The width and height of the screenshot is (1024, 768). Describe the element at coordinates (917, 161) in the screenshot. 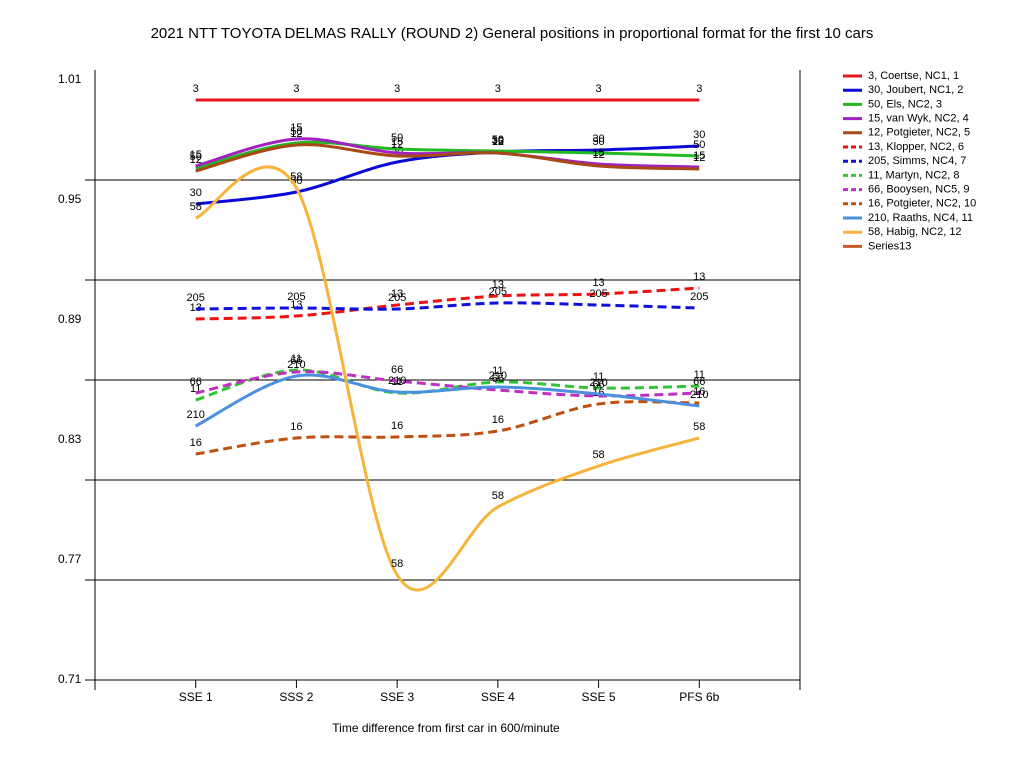

I see `legend-label: 205, Simms, NC4, 7` at that location.